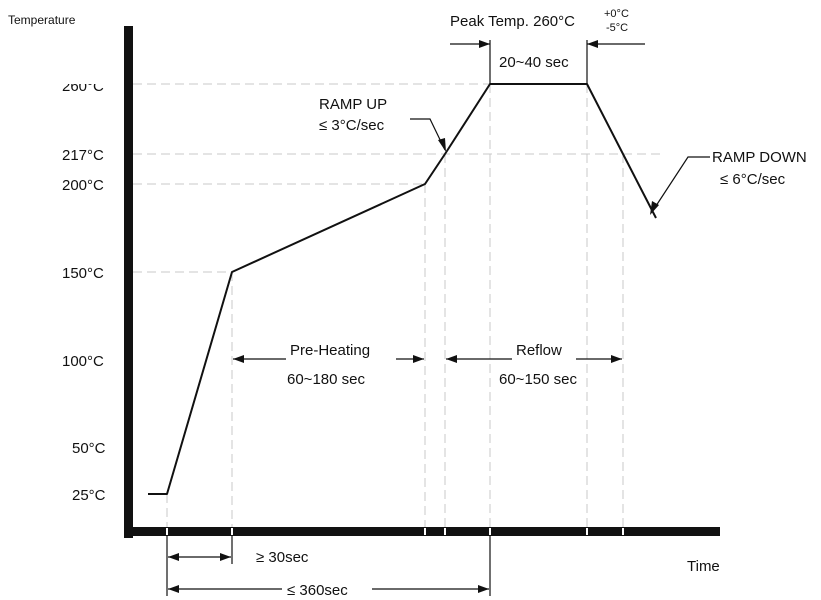 The height and width of the screenshot is (600, 821). I want to click on y-axis, so click(128, 282).